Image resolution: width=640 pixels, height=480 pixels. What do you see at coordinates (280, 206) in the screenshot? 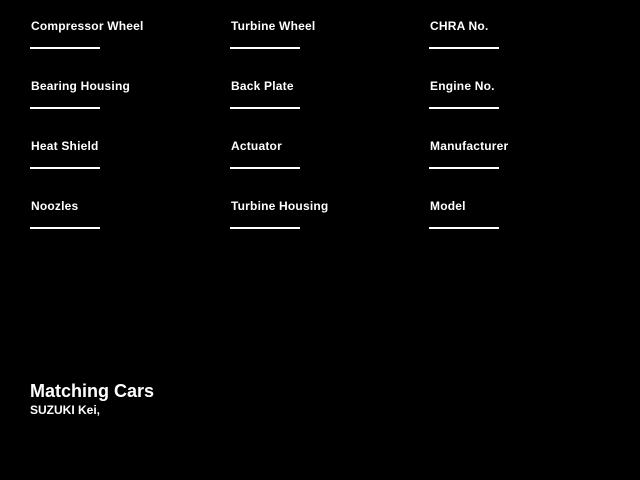
I see `field-label-turbine-housing: Turbine Housing` at bounding box center [280, 206].